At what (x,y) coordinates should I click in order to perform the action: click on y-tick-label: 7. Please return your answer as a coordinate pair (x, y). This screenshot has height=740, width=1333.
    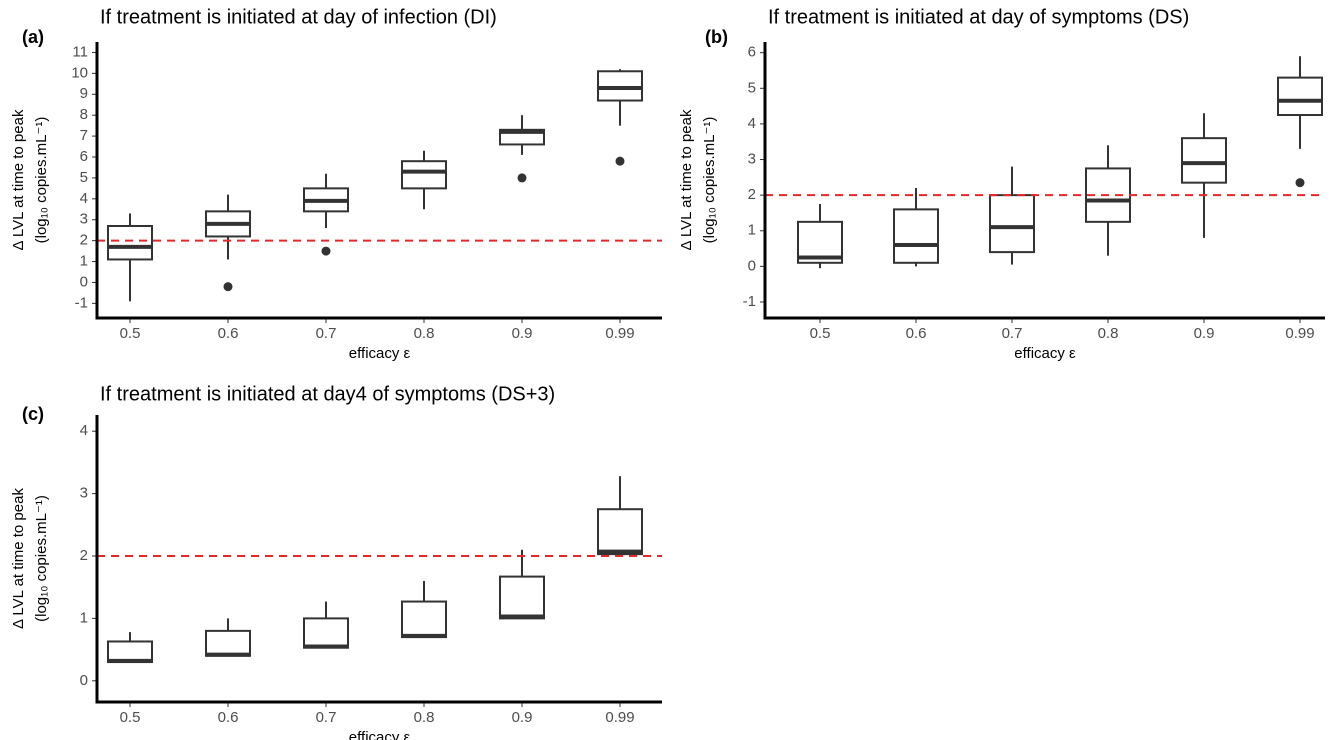
    Looking at the image, I should click on (84, 135).